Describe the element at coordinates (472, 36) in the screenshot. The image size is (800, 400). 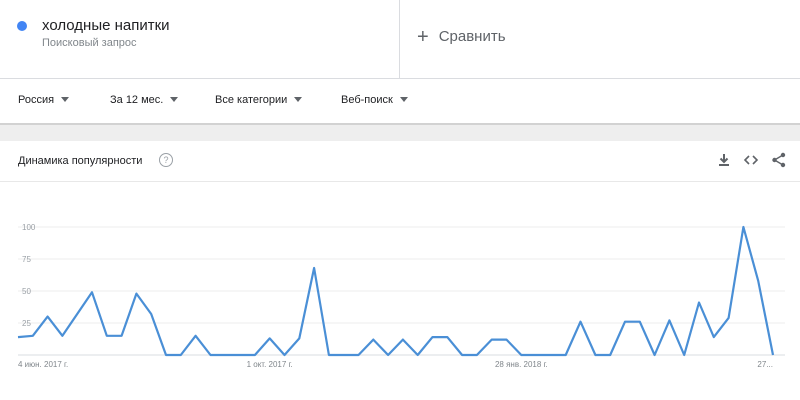
I see `compare-label: Сравнить` at that location.